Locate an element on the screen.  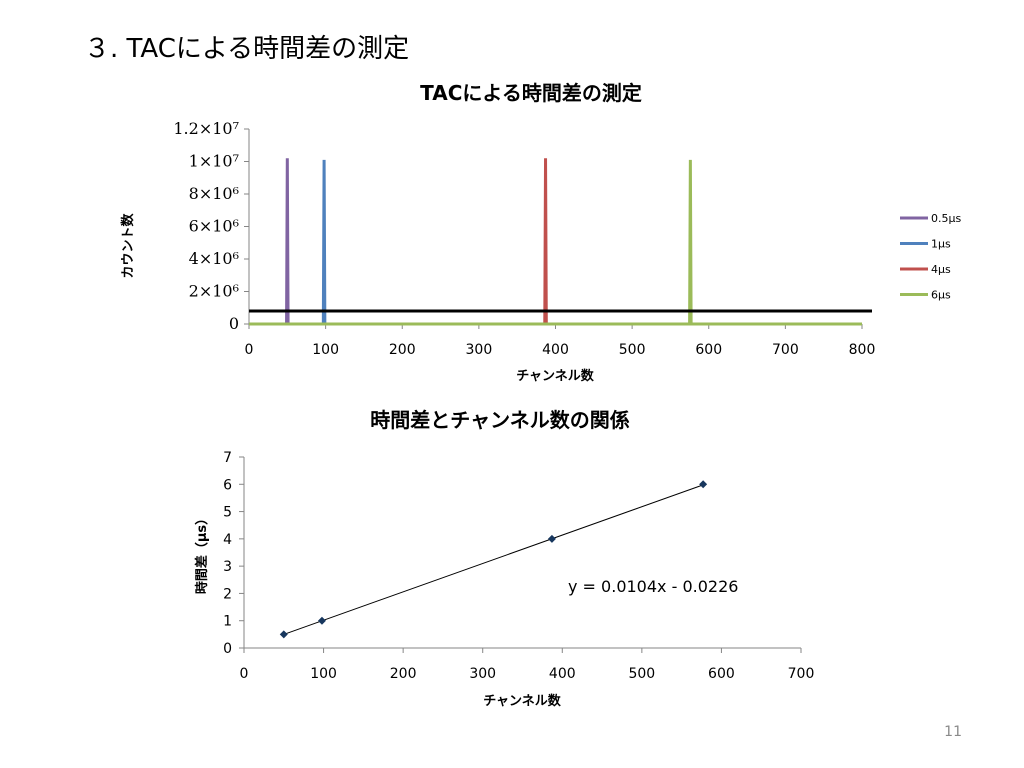
page-number: 11 is located at coordinates (953, 732).